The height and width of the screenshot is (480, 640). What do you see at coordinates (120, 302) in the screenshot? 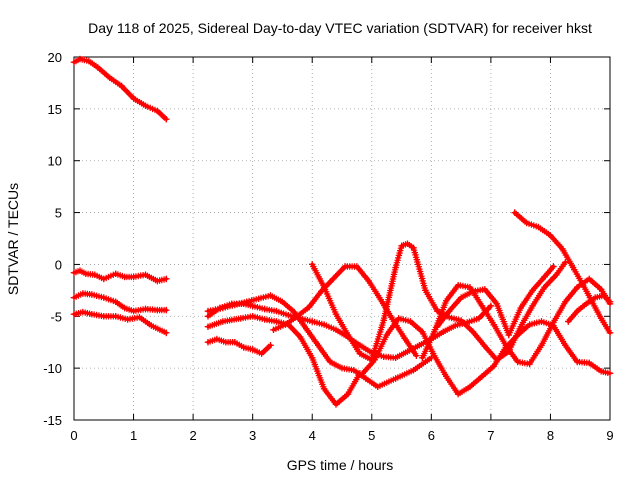
I see `series-sat-c` at bounding box center [120, 302].